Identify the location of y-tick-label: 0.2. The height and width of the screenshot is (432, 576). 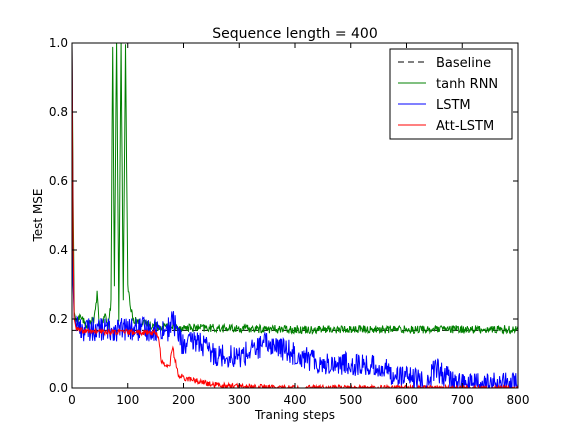
(58, 319).